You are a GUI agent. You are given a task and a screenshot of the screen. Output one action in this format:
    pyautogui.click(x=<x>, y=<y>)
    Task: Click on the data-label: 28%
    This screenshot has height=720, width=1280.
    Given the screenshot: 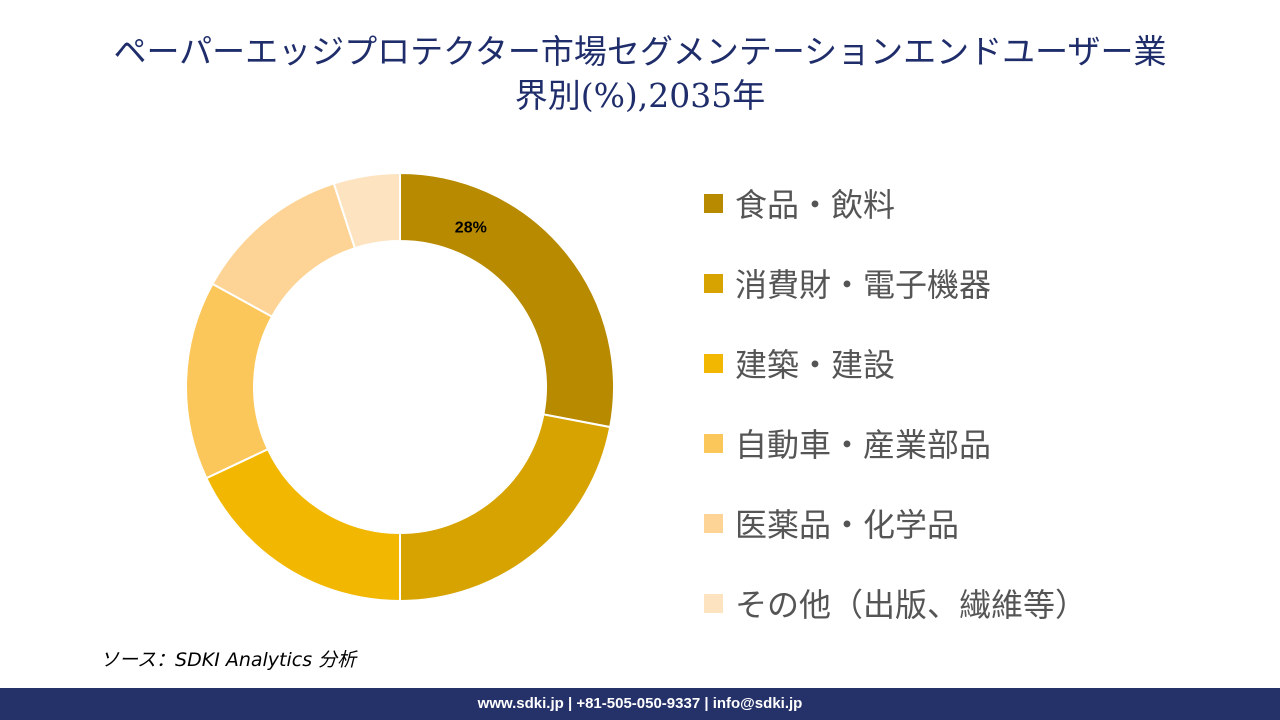 What is the action you would take?
    pyautogui.click(x=471, y=227)
    